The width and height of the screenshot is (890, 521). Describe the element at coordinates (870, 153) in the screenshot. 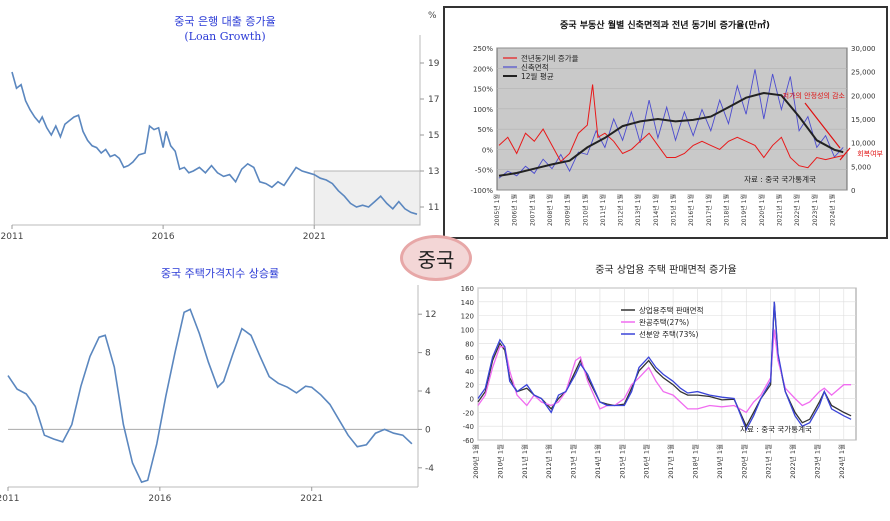

I see `re-annotation-2: 회복여부` at that location.